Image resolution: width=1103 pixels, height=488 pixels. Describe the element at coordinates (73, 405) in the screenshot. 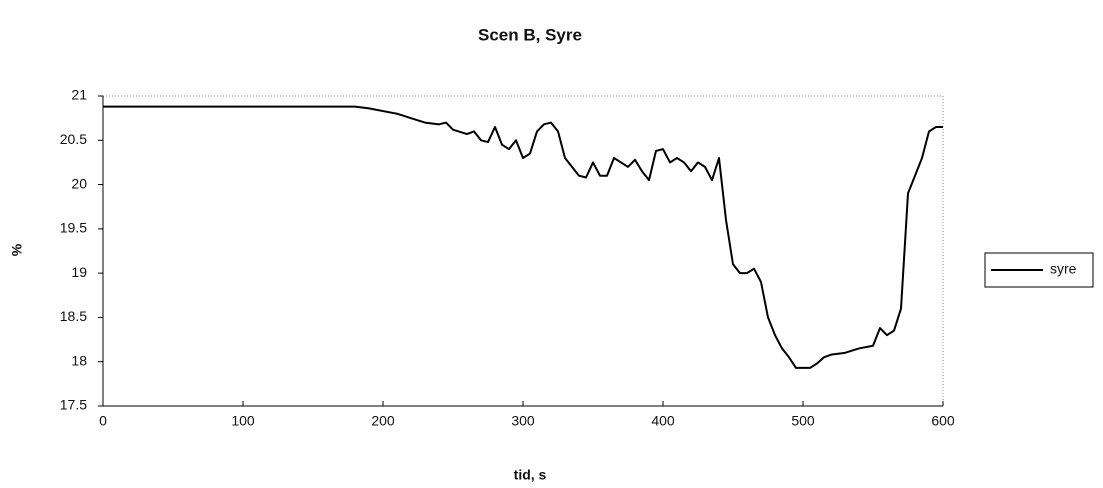

I see `y-tick-label: 17.5` at that location.